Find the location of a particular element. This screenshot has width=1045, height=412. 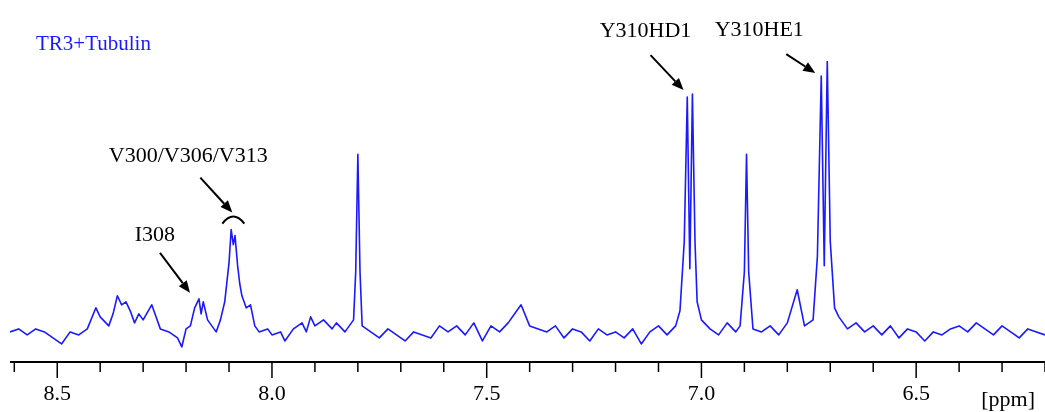

x-tick-label: 8.5 is located at coordinates (57, 392).